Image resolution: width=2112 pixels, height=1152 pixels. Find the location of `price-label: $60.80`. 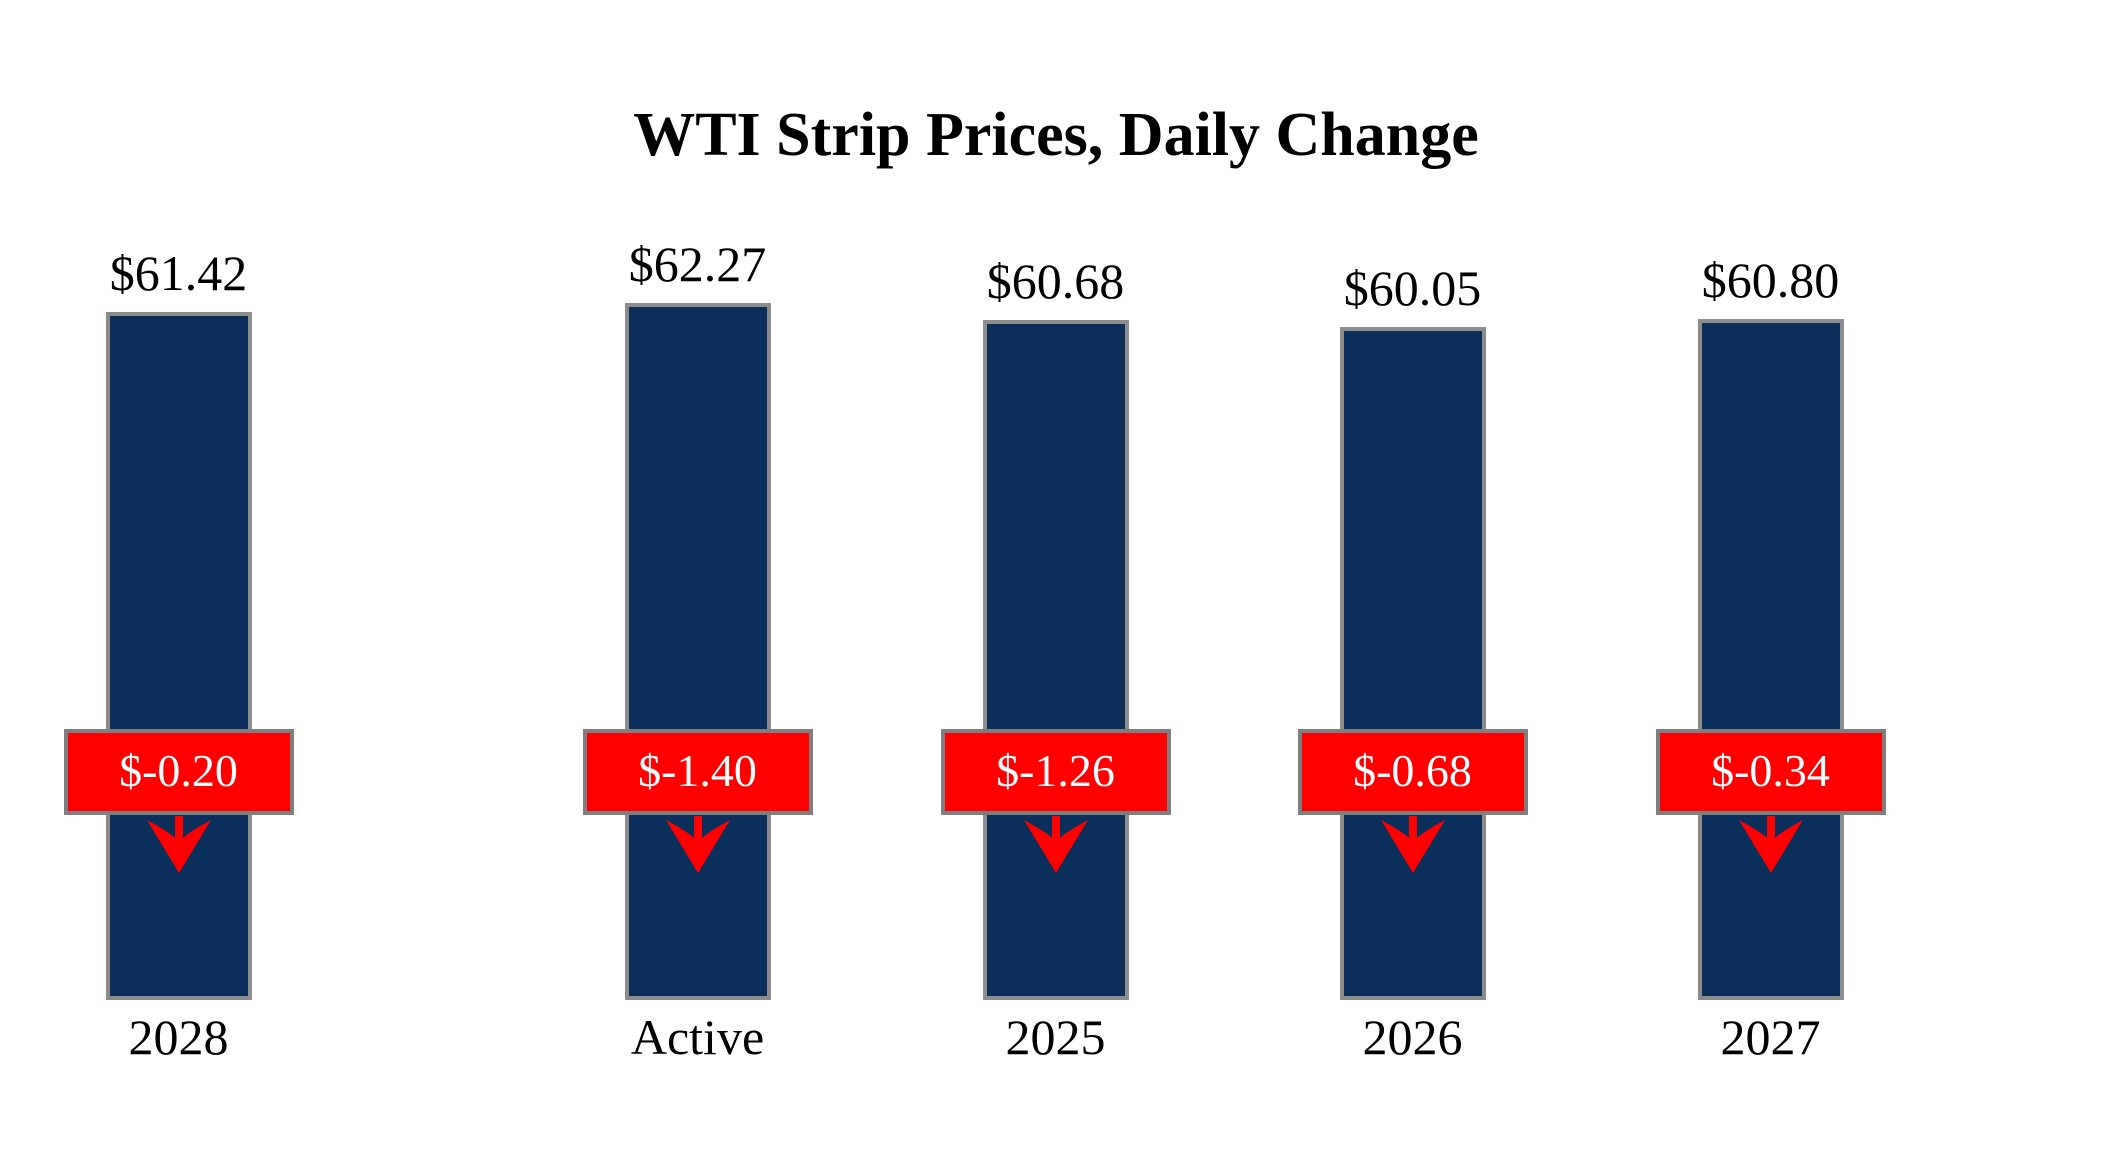

price-label: $60.80 is located at coordinates (1770, 280).